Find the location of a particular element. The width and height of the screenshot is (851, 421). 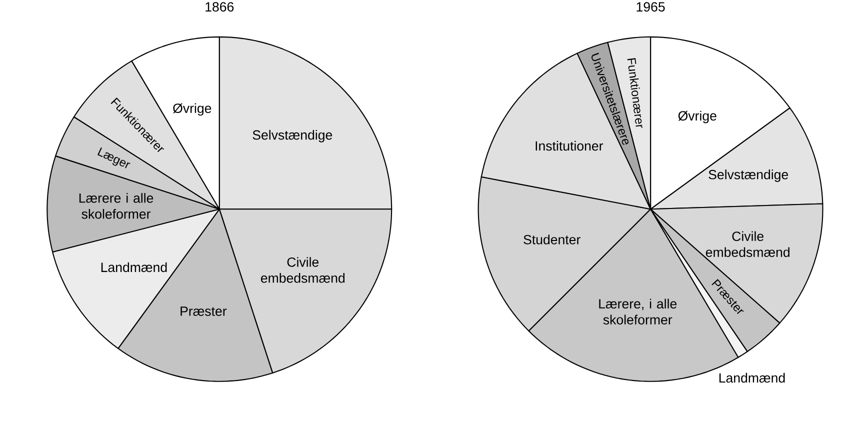

slice-label: Lærere, i alle skoleformer is located at coordinates (638, 311).